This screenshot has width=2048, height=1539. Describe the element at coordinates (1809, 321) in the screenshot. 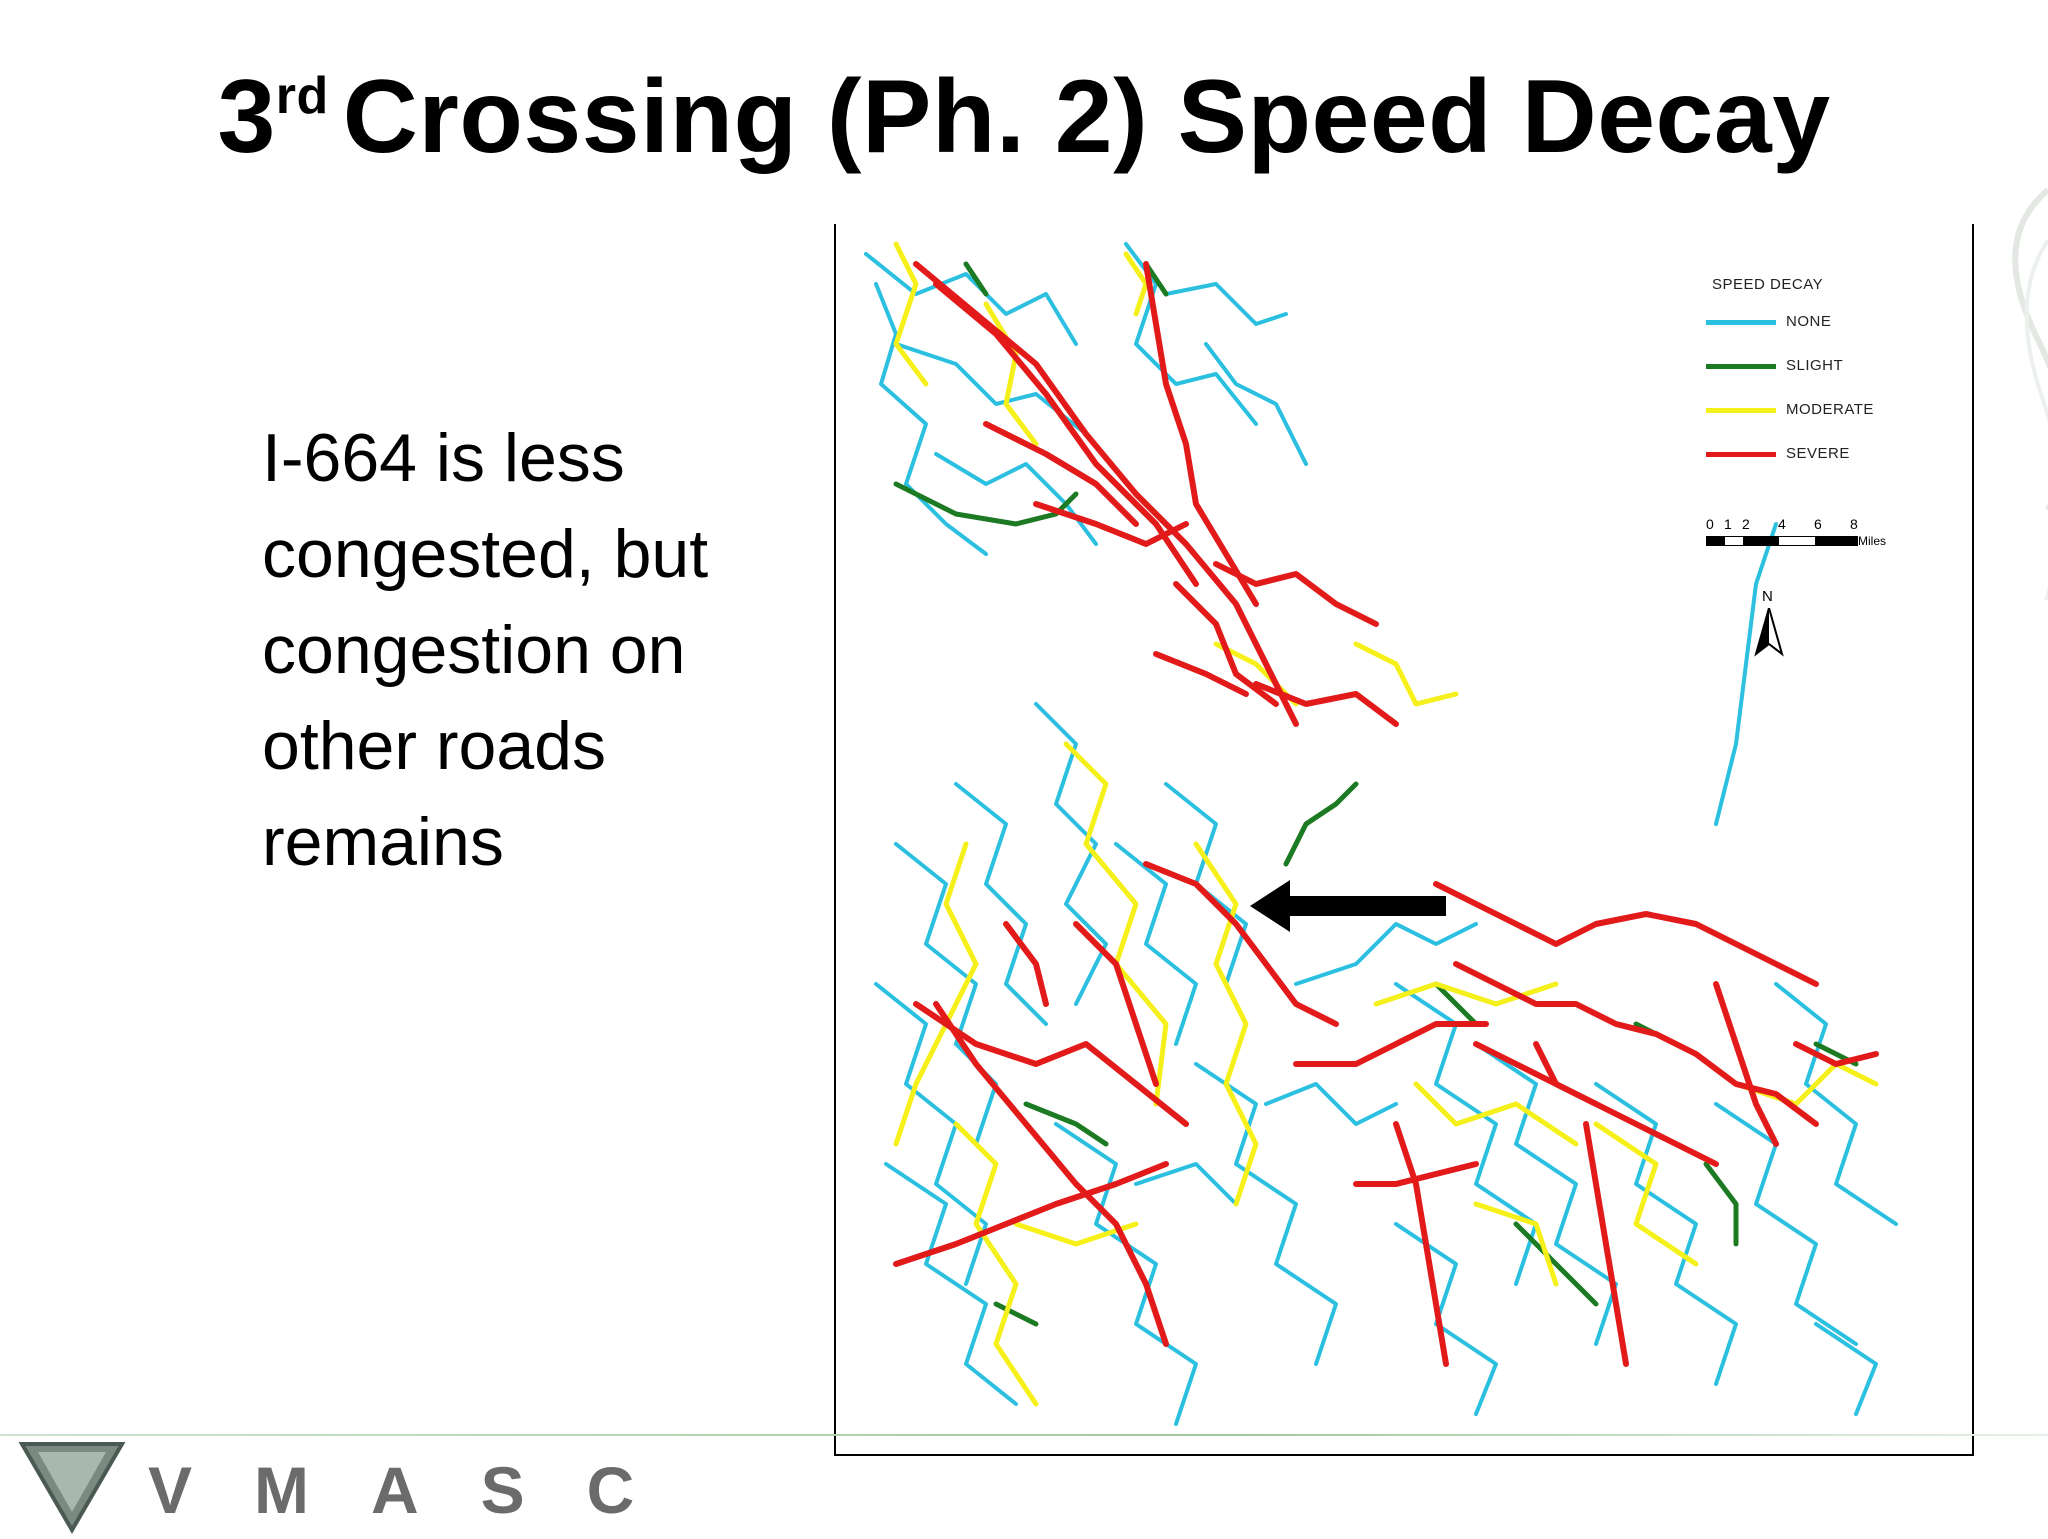

I see `legend-label-none: NONE` at that location.